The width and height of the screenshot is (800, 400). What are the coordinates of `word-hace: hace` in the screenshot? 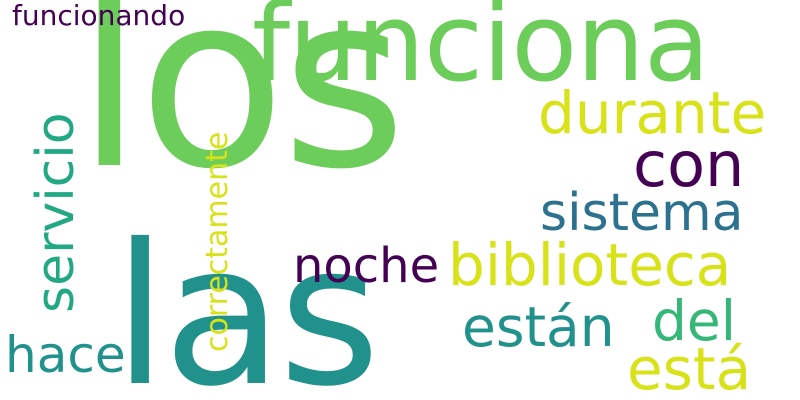 It's located at (65, 355).